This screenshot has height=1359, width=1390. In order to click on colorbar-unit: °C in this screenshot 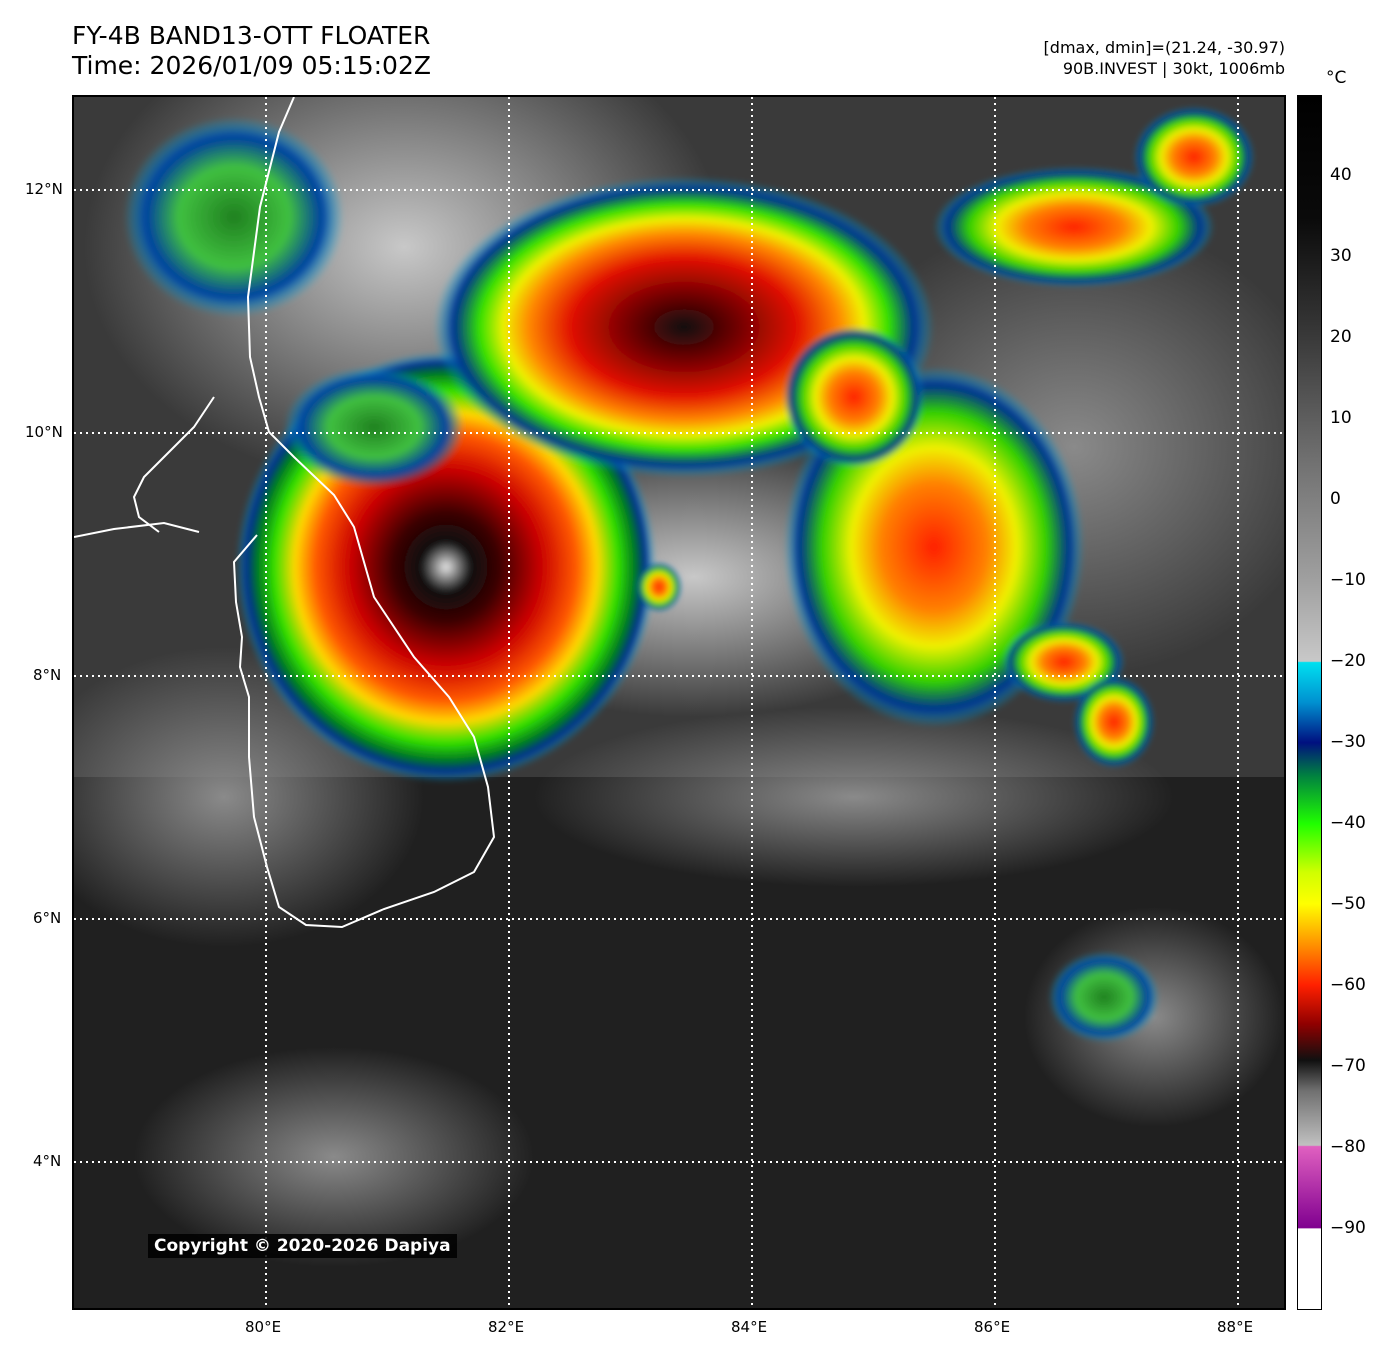, I will do `click(1336, 78)`.